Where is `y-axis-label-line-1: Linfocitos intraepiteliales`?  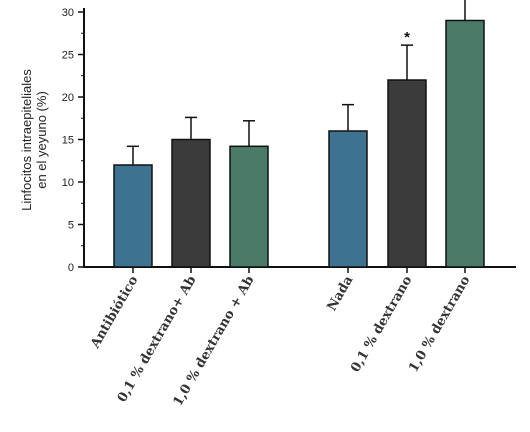
y-axis-label-line-1: Linfocitos intraepiteliales is located at coordinates (26, 140).